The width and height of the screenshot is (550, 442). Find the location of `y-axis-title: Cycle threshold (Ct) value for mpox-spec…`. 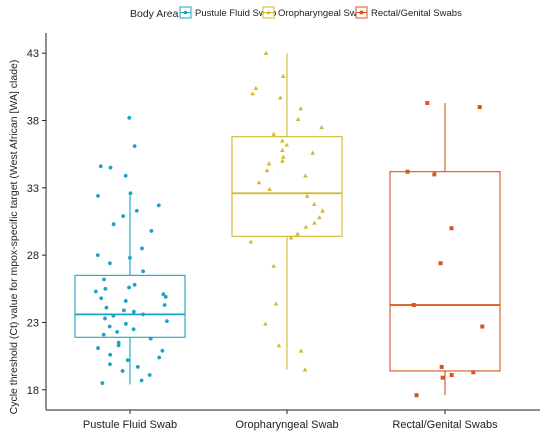

y-axis-title: Cycle threshold (Ct) value for mpox-spec… is located at coordinates (14, 237).